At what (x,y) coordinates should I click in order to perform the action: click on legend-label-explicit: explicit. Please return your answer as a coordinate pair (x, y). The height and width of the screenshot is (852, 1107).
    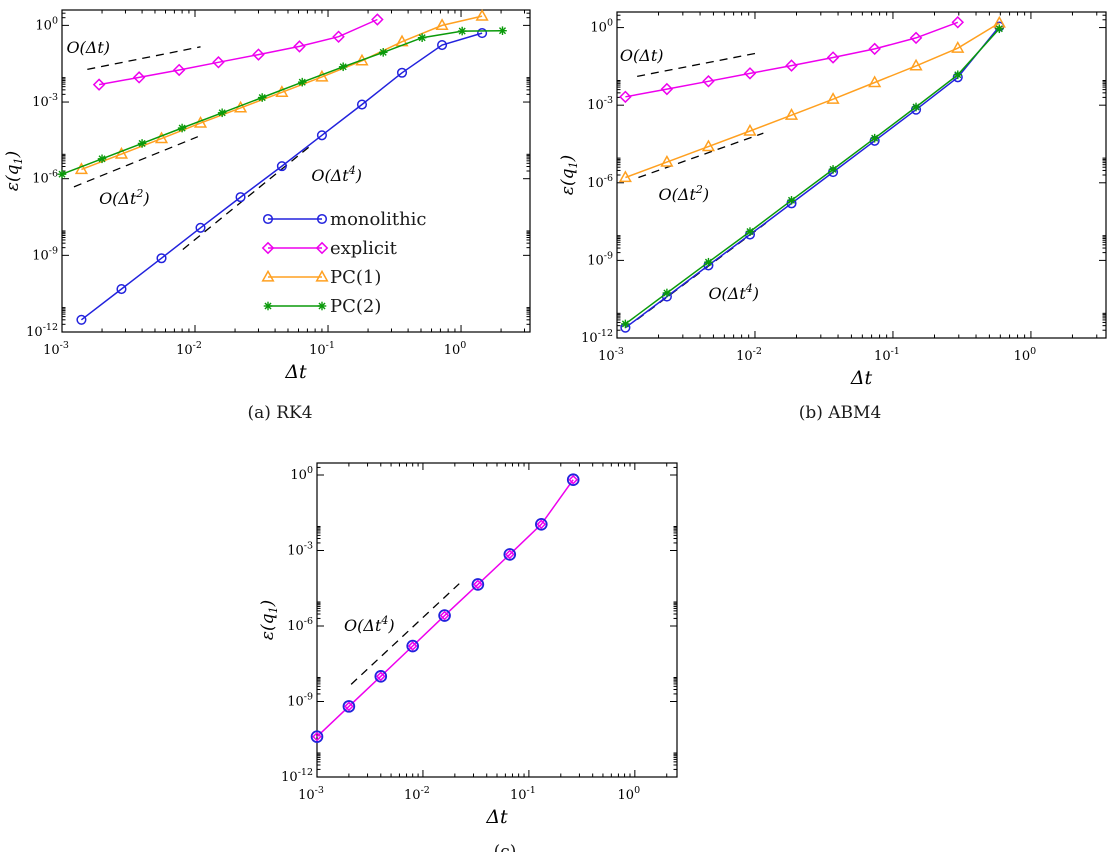
    Looking at the image, I should click on (364, 248).